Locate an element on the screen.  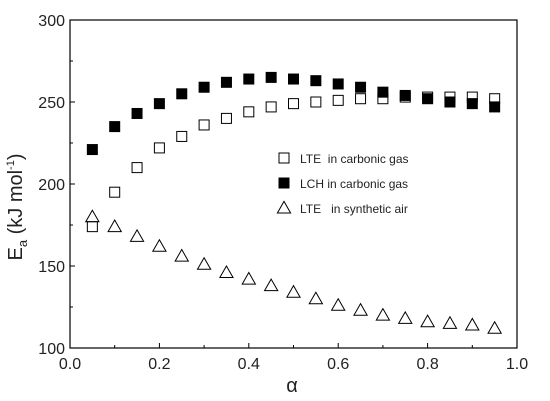
y-axis-title-sup: -1 is located at coordinates (11, 165).